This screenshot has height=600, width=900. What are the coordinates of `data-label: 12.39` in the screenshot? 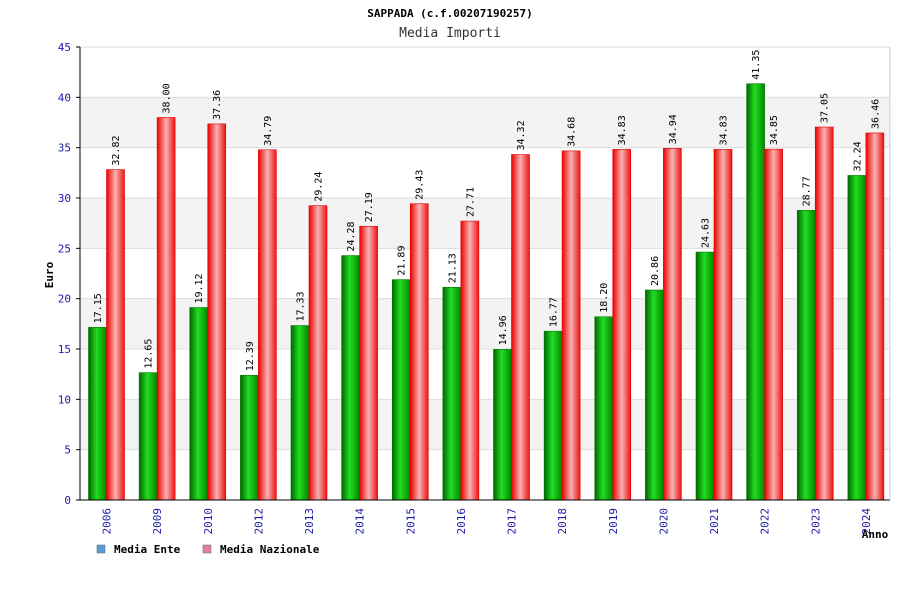 It's located at (250, 356).